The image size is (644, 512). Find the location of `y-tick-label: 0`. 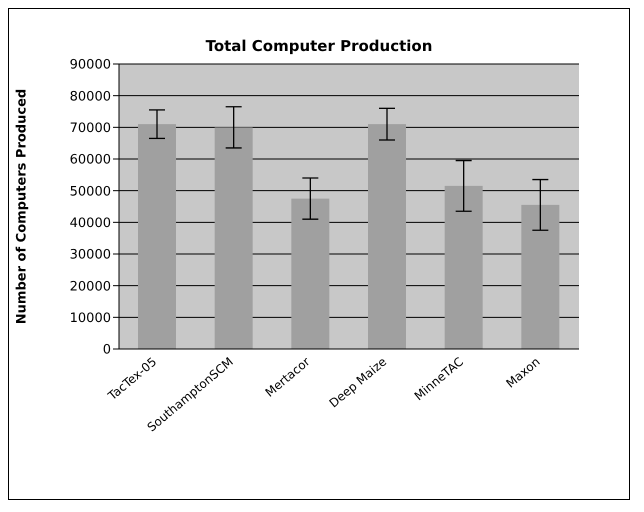

y-tick-label: 0 is located at coordinates (106, 350).